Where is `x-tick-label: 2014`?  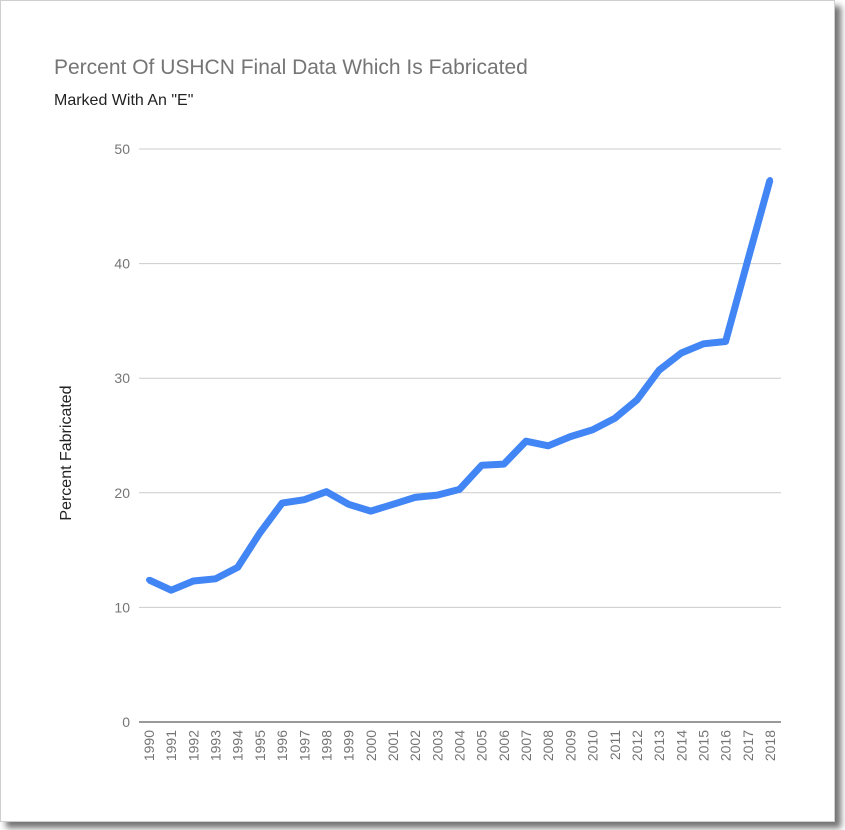 x-tick-label: 2014 is located at coordinates (681, 745).